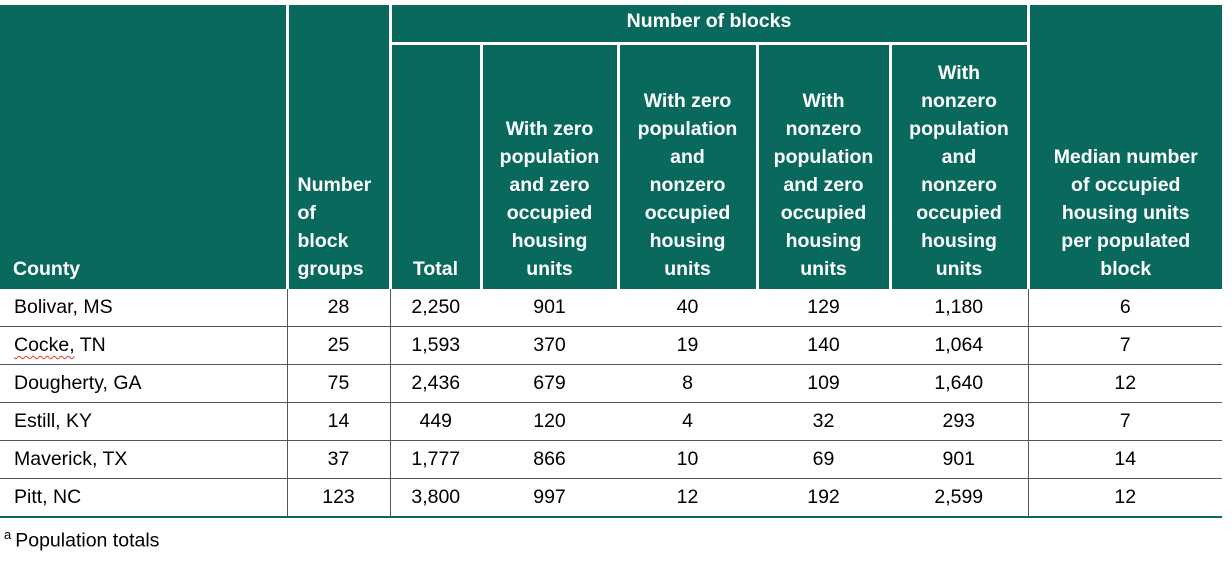  What do you see at coordinates (8, 534) in the screenshot?
I see `footnote-marker: a` at bounding box center [8, 534].